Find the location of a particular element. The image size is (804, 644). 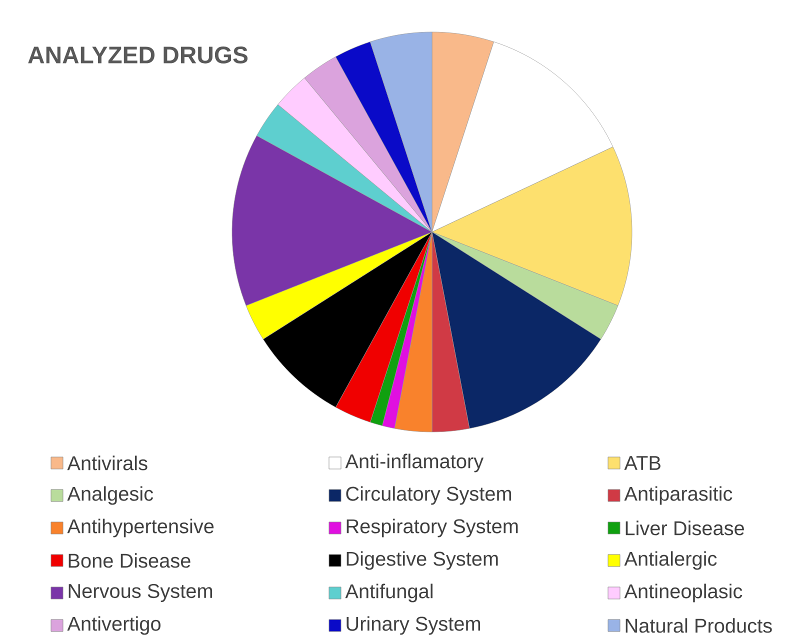

legend-label: Bone Disease is located at coordinates (129, 560).